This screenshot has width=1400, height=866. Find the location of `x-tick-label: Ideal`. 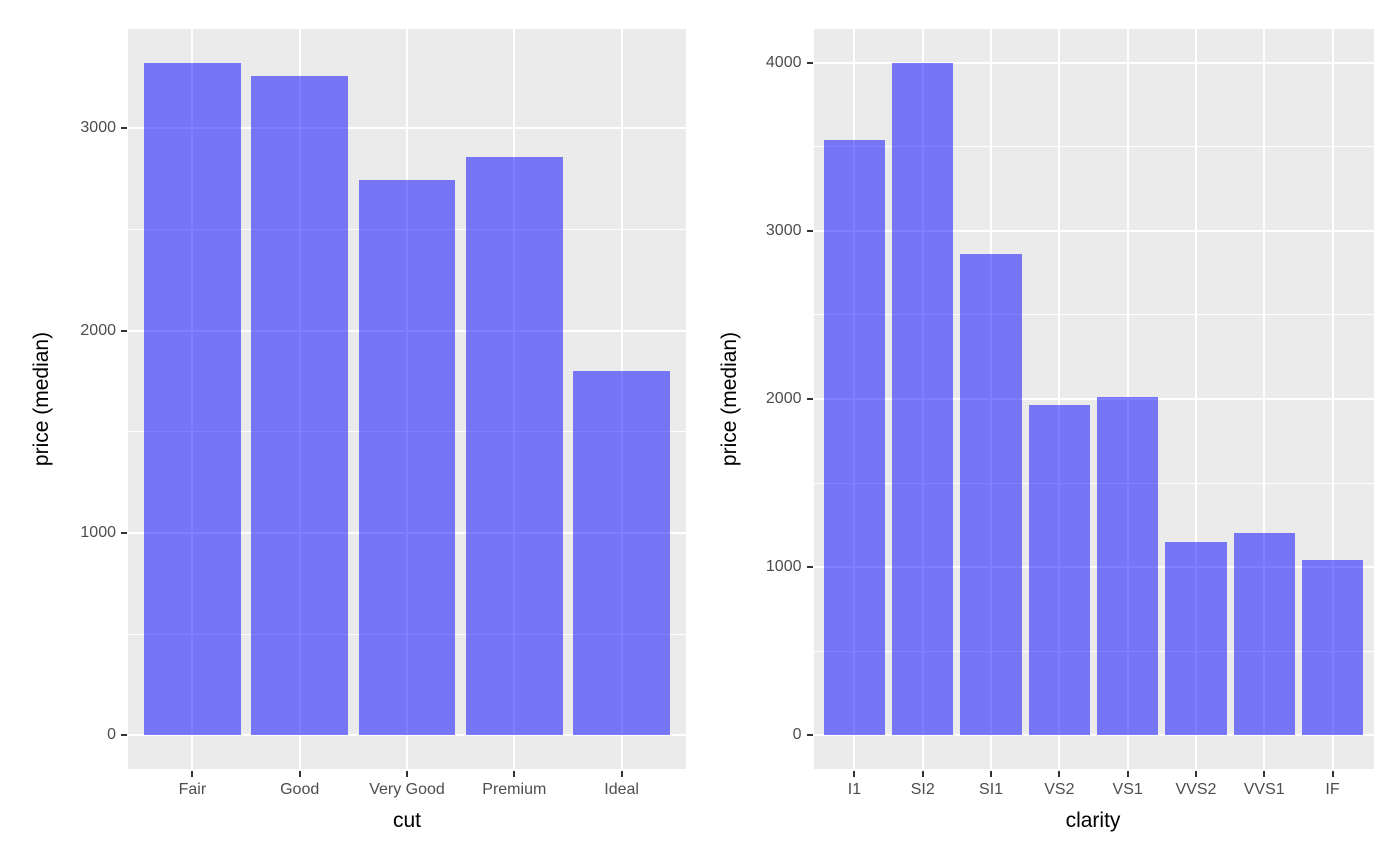

x-tick-label: Ideal is located at coordinates (621, 789).